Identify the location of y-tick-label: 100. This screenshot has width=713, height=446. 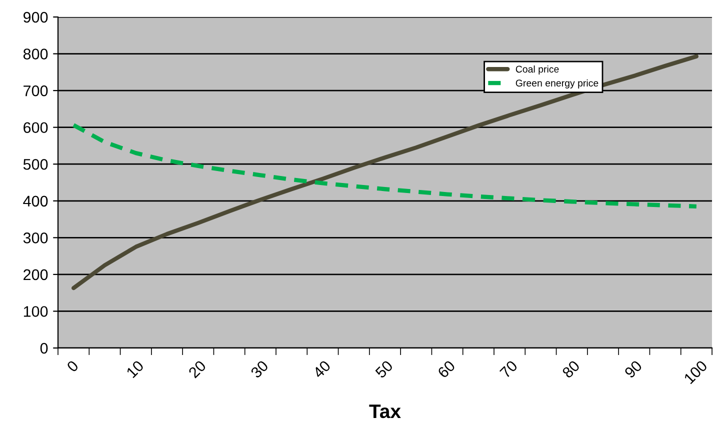
(36, 311).